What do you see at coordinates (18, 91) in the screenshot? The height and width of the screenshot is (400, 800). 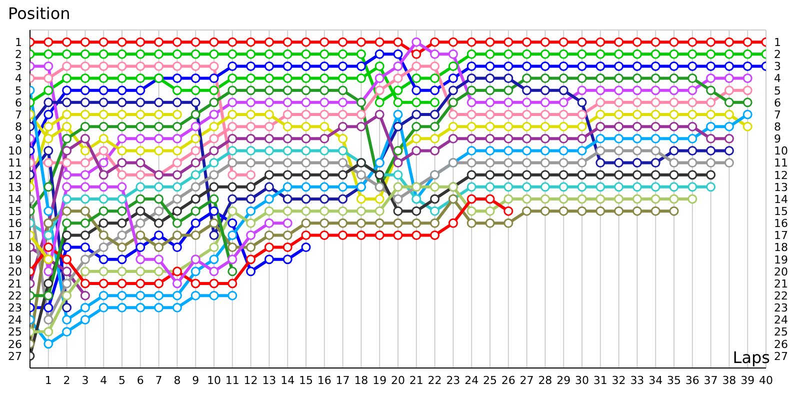 I see `y-tick-label: 5` at bounding box center [18, 91].